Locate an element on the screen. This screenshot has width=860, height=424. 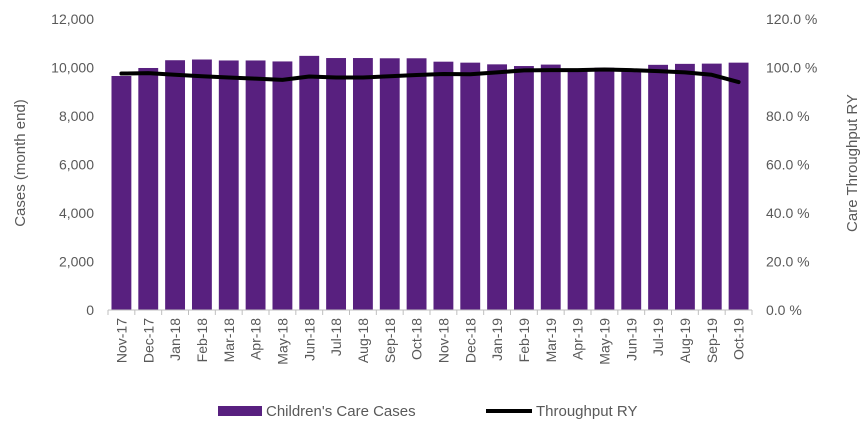
x-tick-label: Aug-19 is located at coordinates (685, 340).